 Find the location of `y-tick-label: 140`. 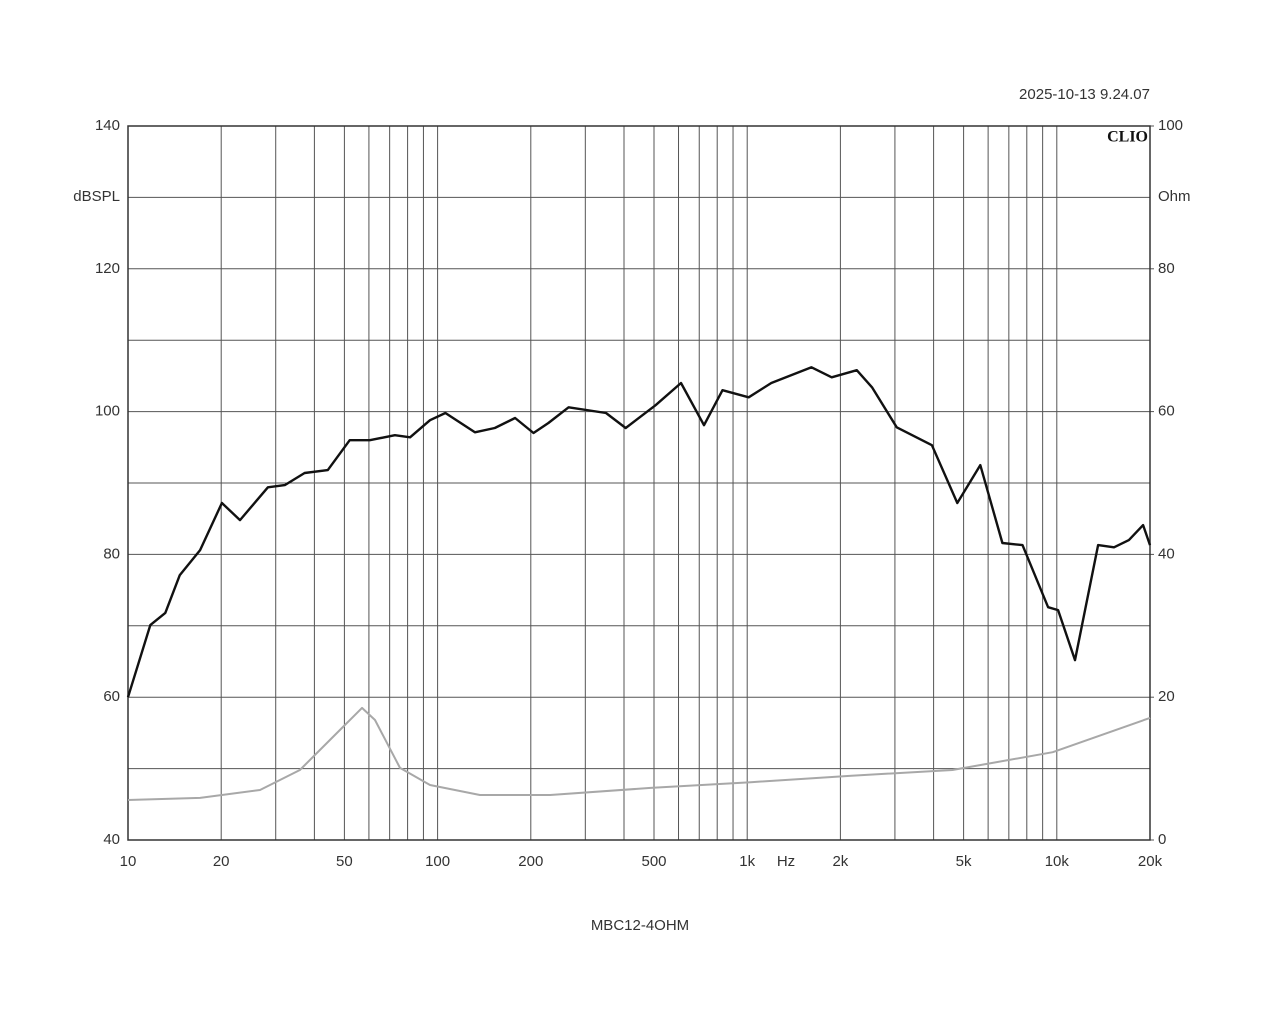

y-tick-label: 140 is located at coordinates (107, 125).